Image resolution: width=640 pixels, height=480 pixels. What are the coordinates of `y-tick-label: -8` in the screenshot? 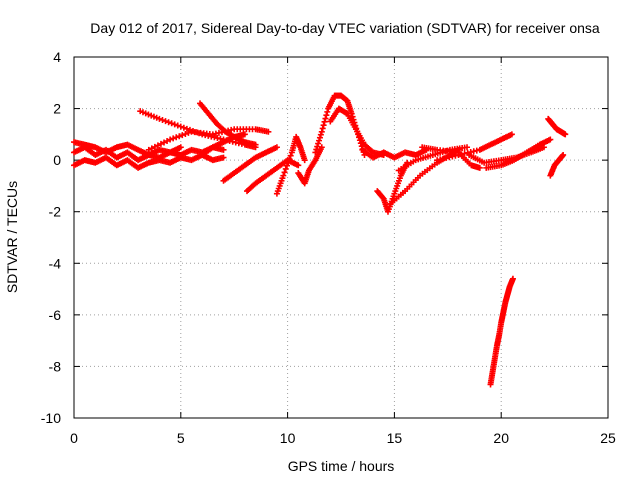 It's located at (55, 366).